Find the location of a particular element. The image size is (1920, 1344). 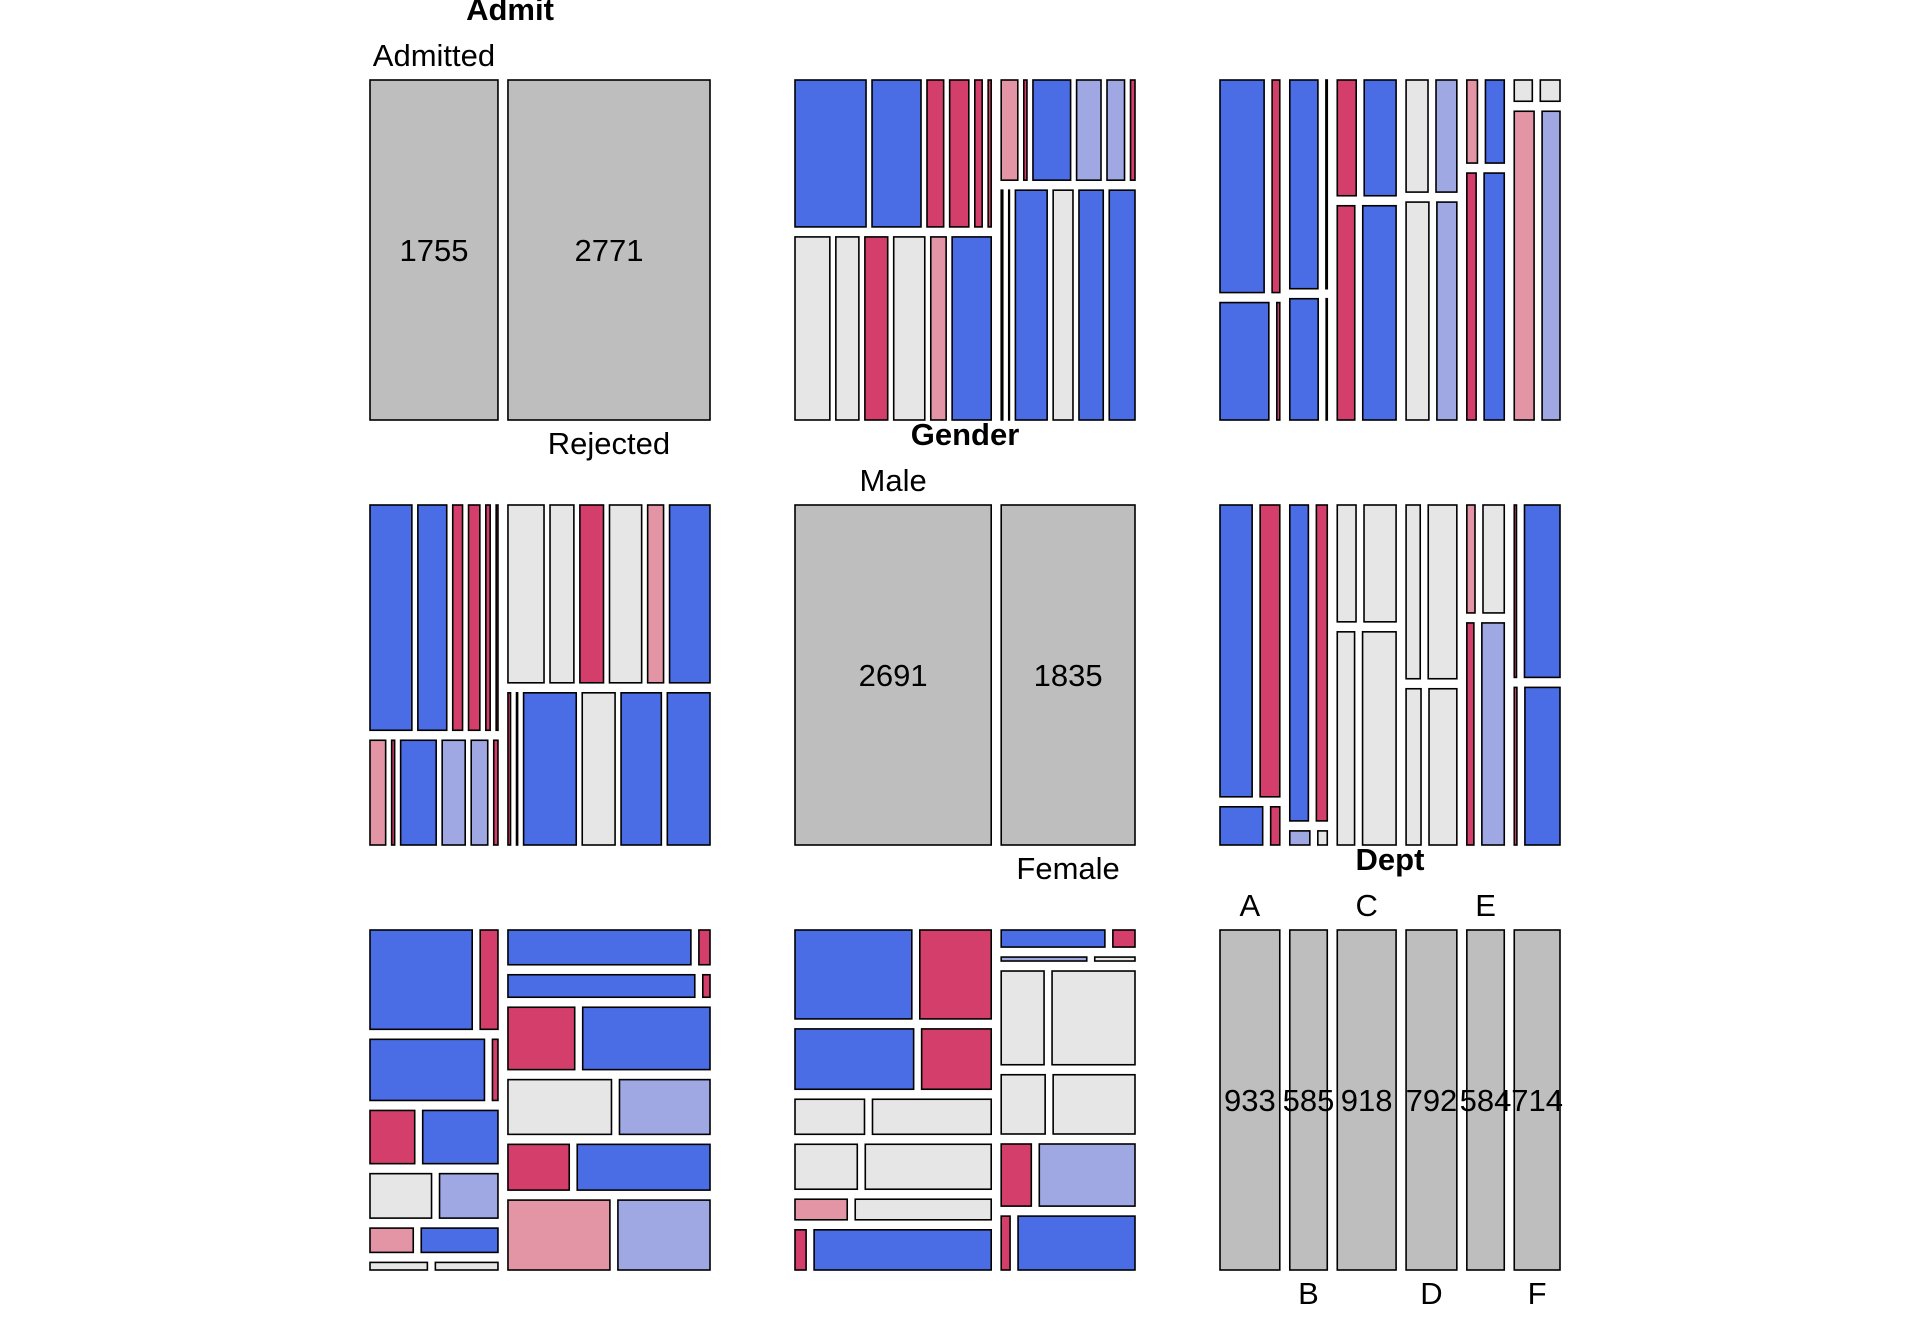

level-label: D is located at coordinates (1431, 1293).